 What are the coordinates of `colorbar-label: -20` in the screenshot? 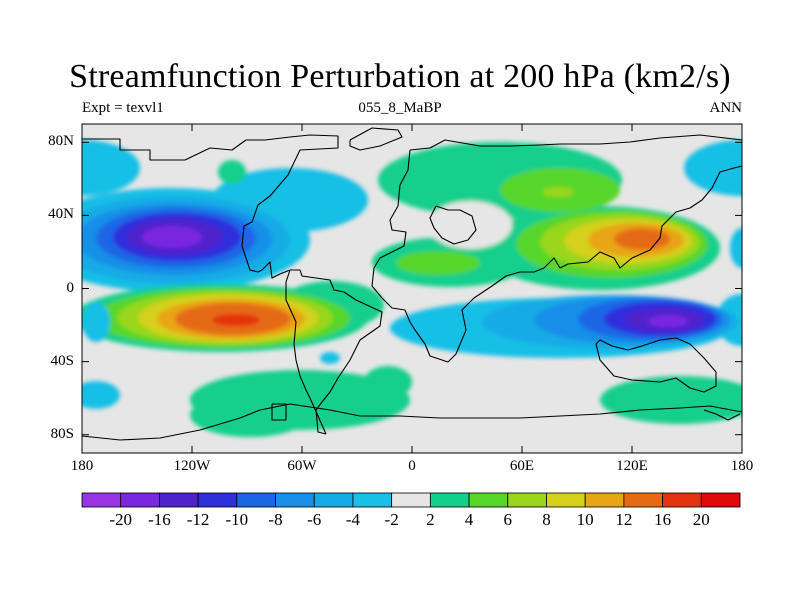 It's located at (121, 519).